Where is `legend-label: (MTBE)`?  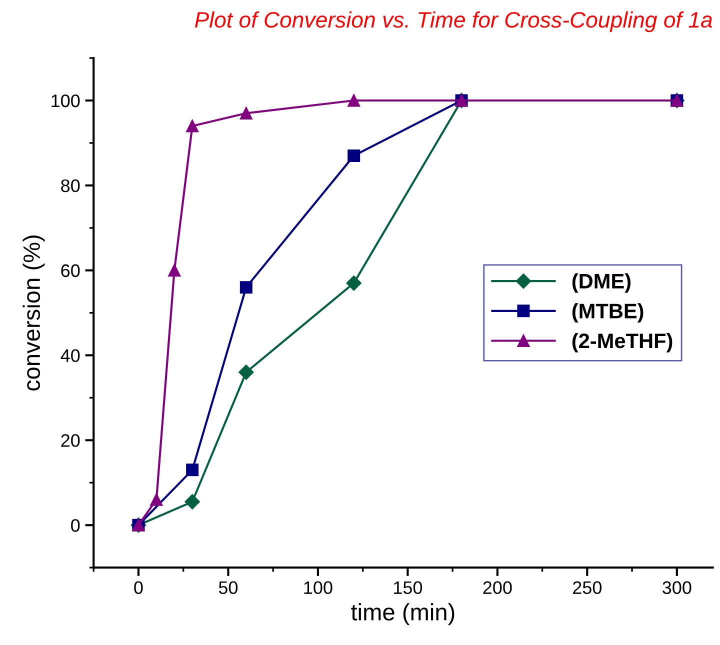
legend-label: (MTBE) is located at coordinates (608, 313).